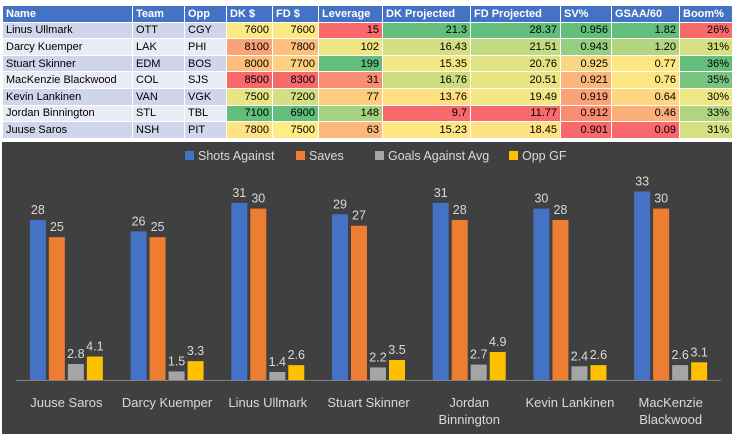 This screenshot has height=434, width=734. I want to click on cell-fd-projected: 11.77, so click(515, 113).